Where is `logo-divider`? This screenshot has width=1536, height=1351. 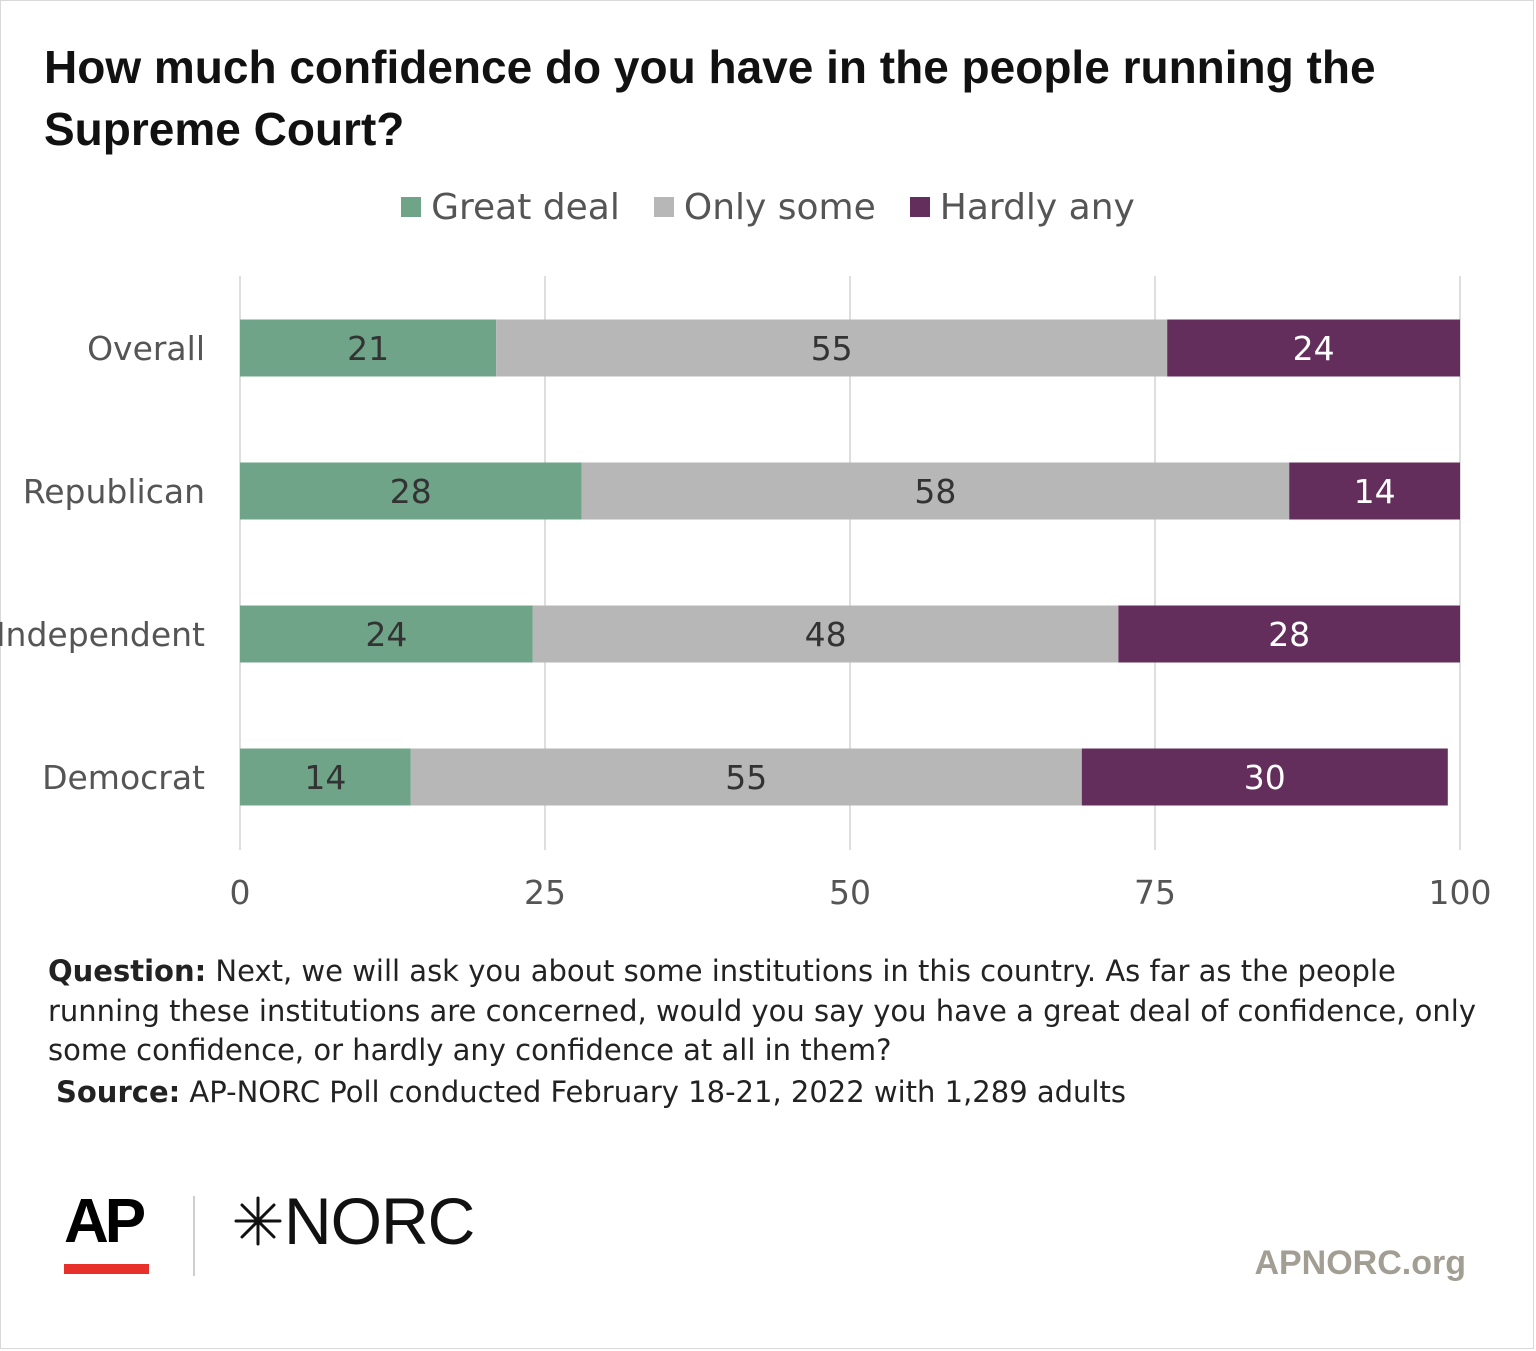 logo-divider is located at coordinates (194, 1236).